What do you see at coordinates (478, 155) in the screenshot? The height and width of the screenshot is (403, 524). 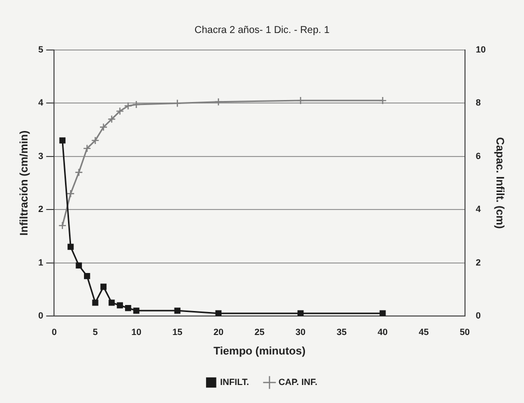 I see `y2-tick-label: 6` at bounding box center [478, 155].